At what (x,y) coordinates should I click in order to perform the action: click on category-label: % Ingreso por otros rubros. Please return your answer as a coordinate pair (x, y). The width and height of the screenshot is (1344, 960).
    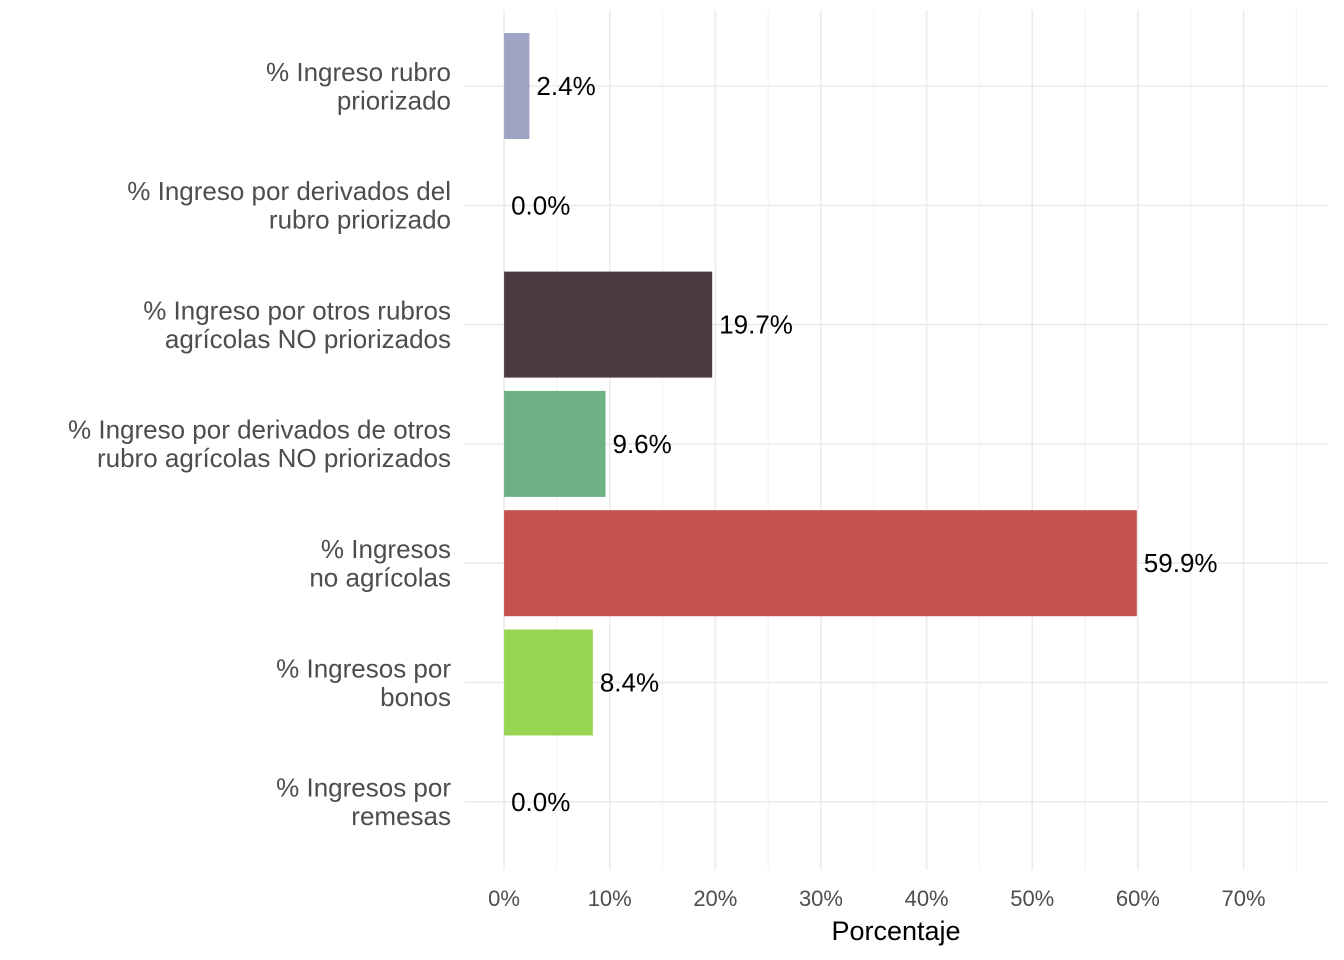
    Looking at the image, I should click on (297, 310).